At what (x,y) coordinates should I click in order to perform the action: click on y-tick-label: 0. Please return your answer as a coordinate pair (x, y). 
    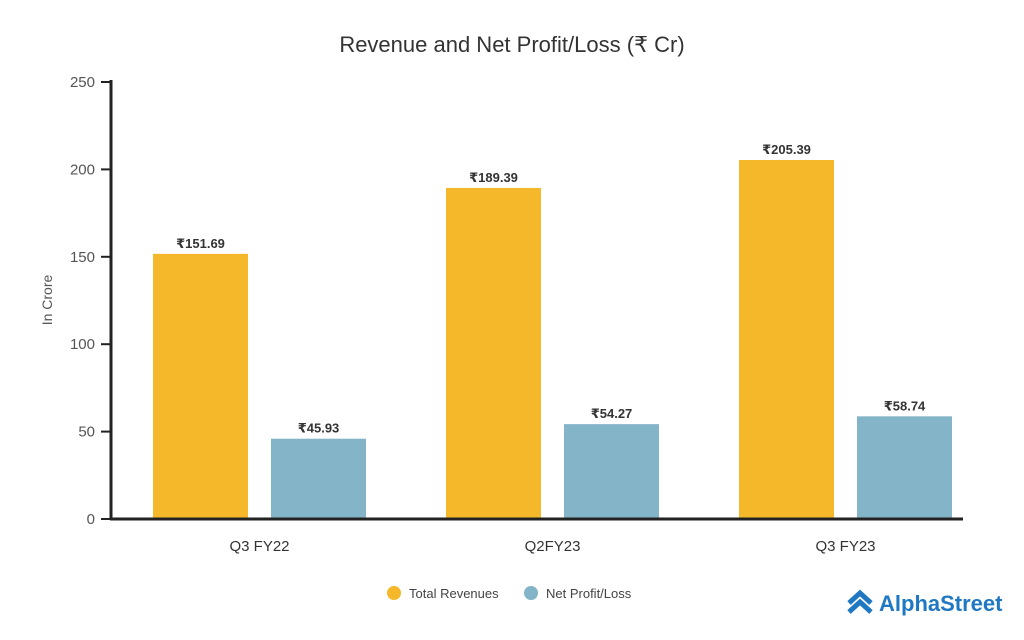
    Looking at the image, I should click on (91, 519).